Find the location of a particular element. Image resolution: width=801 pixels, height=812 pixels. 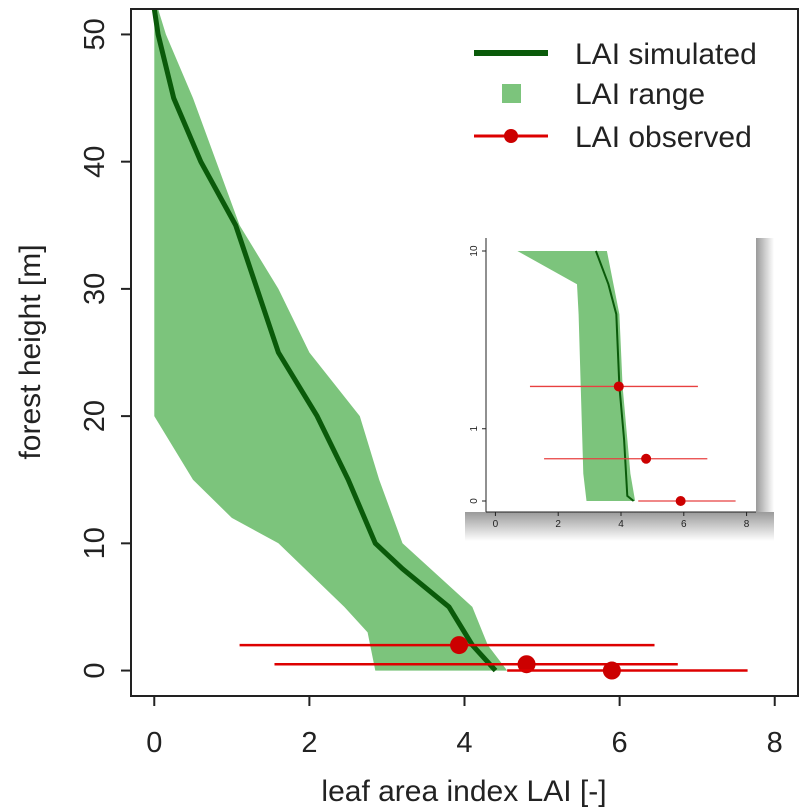

y-axis-title: forest height [m] is located at coordinates (30, 351).